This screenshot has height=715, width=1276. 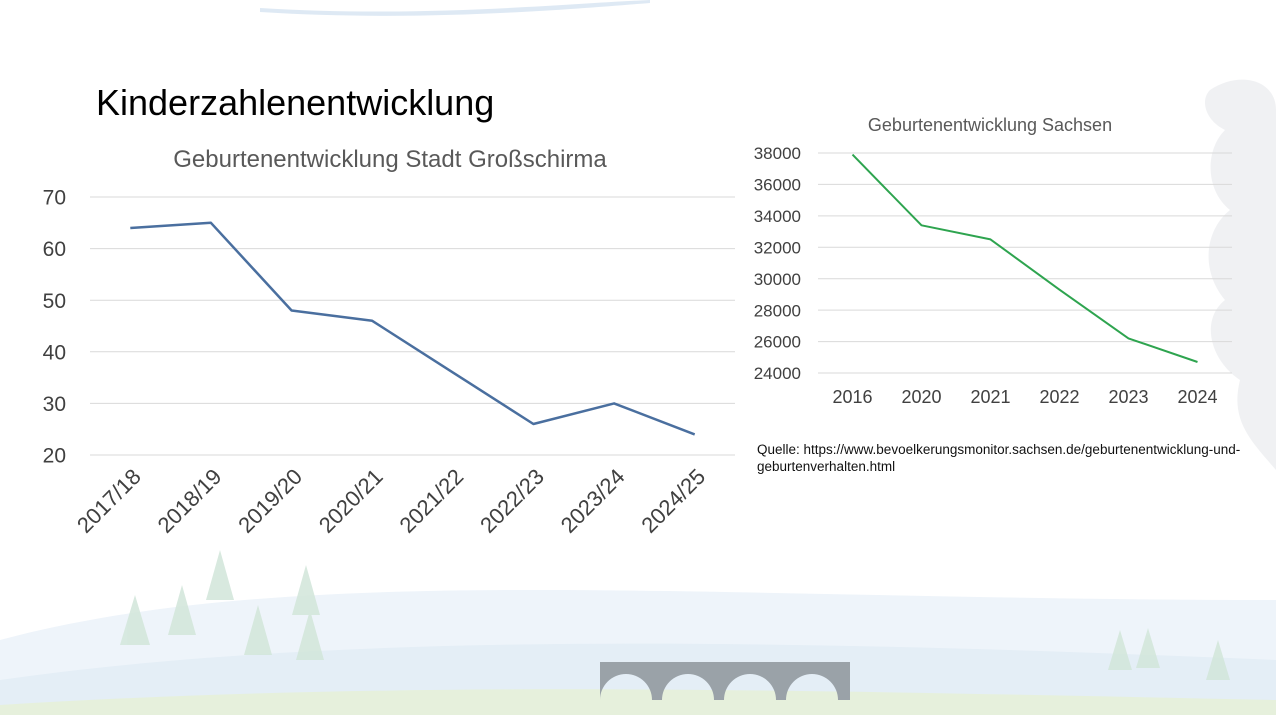 I want to click on x-tick-label: 2024/25, so click(x=673, y=501).